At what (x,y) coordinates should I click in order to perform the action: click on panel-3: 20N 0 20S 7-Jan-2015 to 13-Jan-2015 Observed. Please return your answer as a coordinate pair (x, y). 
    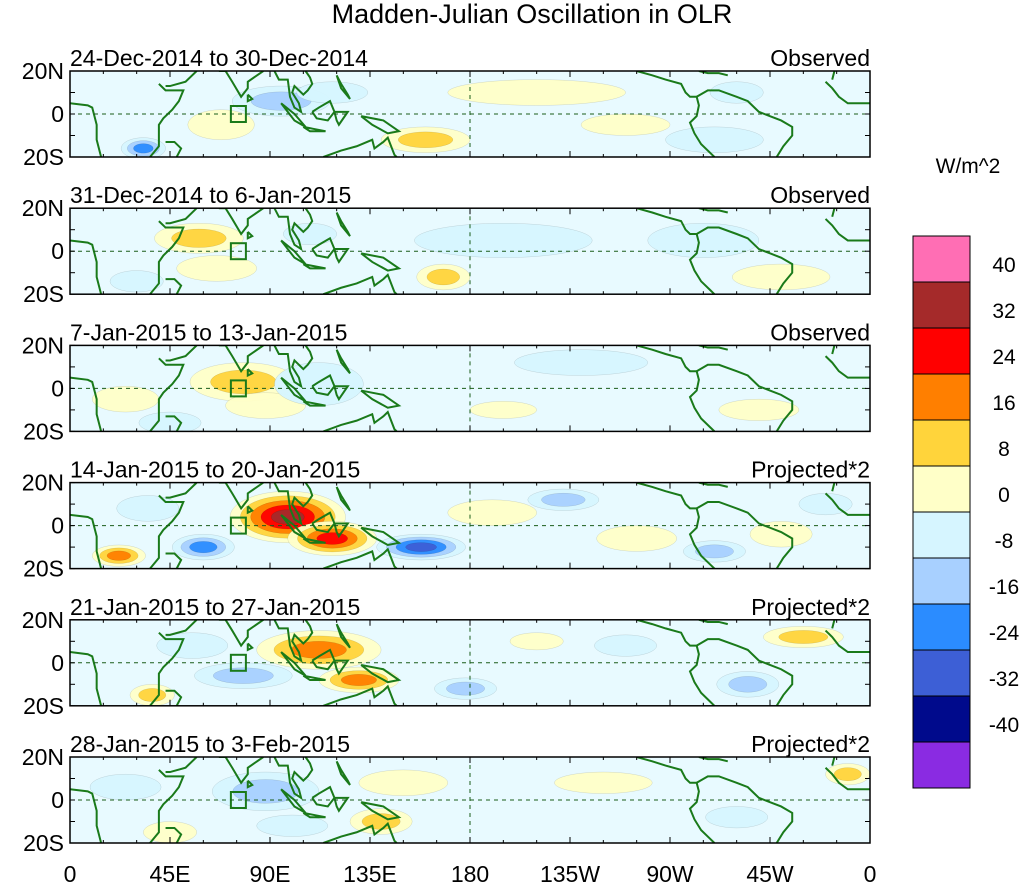
    Looking at the image, I should click on (446, 381).